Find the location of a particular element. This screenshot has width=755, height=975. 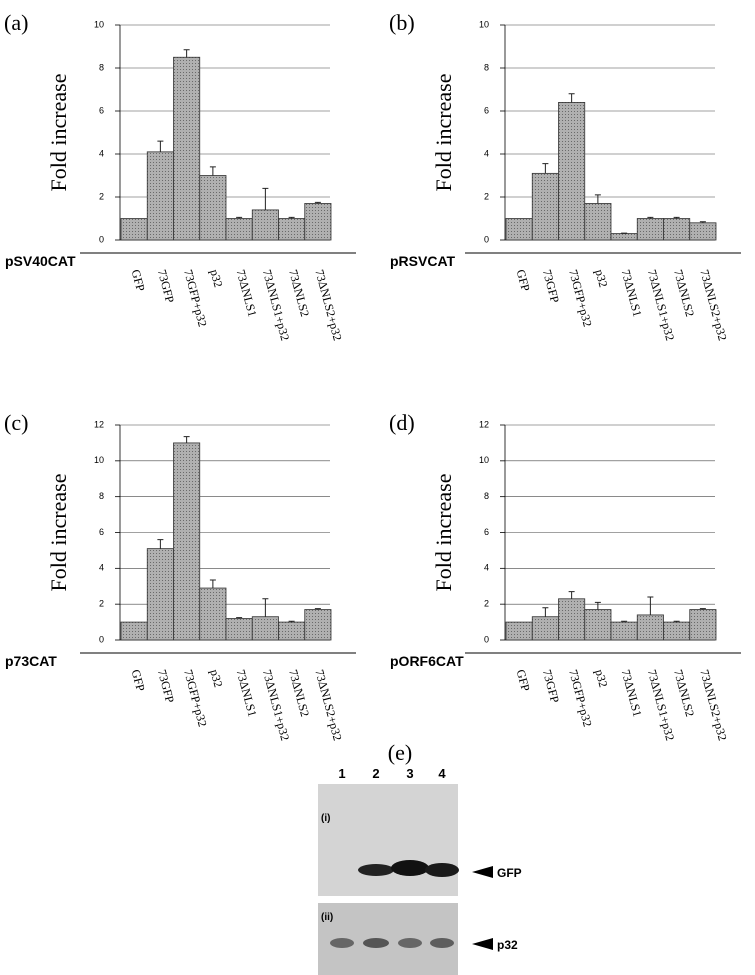

panel-label: (e) is located at coordinates (400, 752).